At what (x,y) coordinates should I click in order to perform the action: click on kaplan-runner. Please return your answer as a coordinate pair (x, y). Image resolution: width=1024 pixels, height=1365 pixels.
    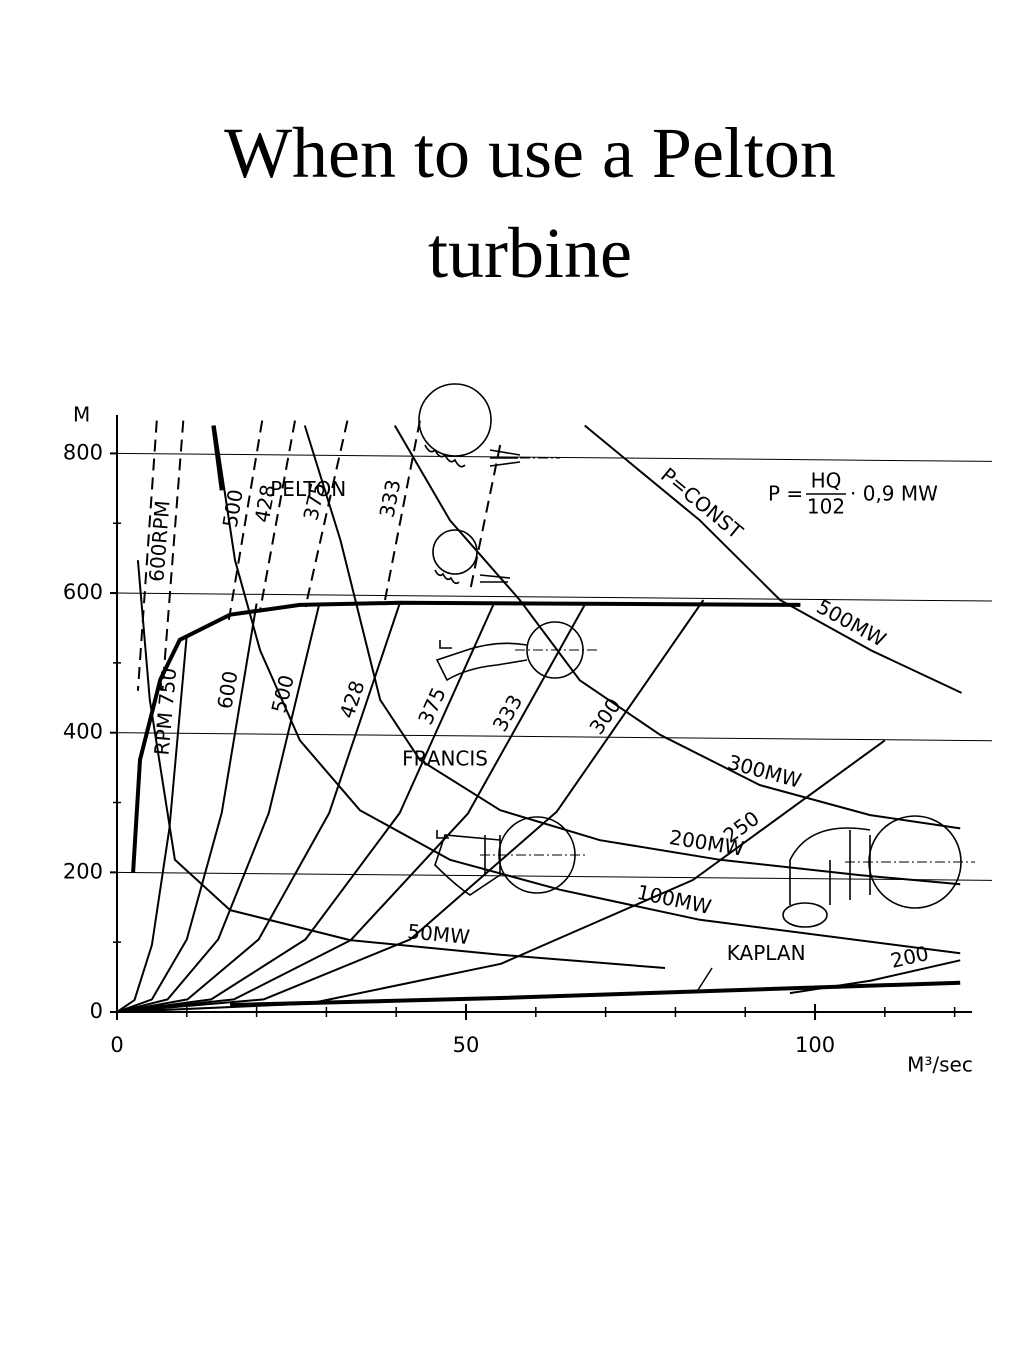
    Looking at the image, I should click on (805, 915).